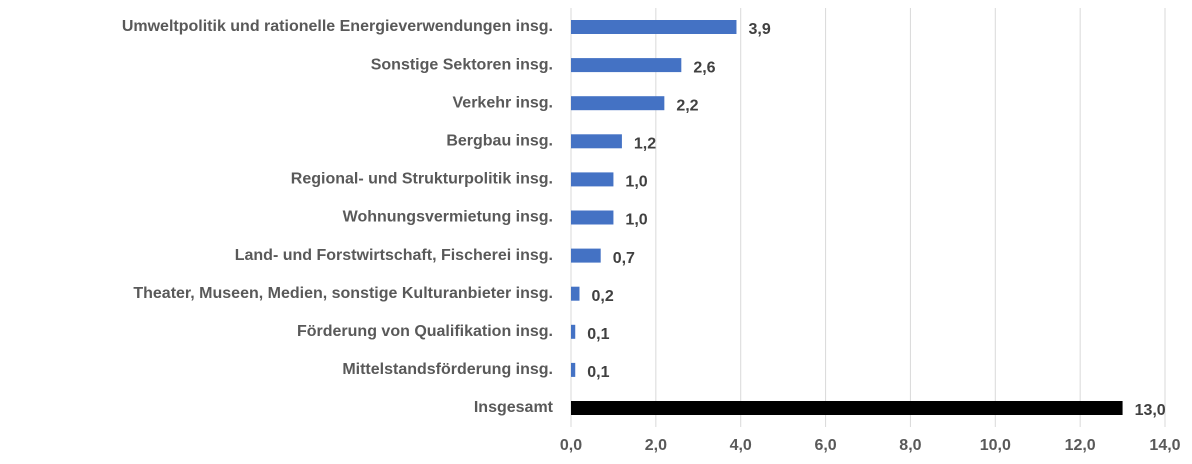 The image size is (1192, 464). I want to click on y-tick-label: Mittelstandsförderung insg., so click(447, 369).